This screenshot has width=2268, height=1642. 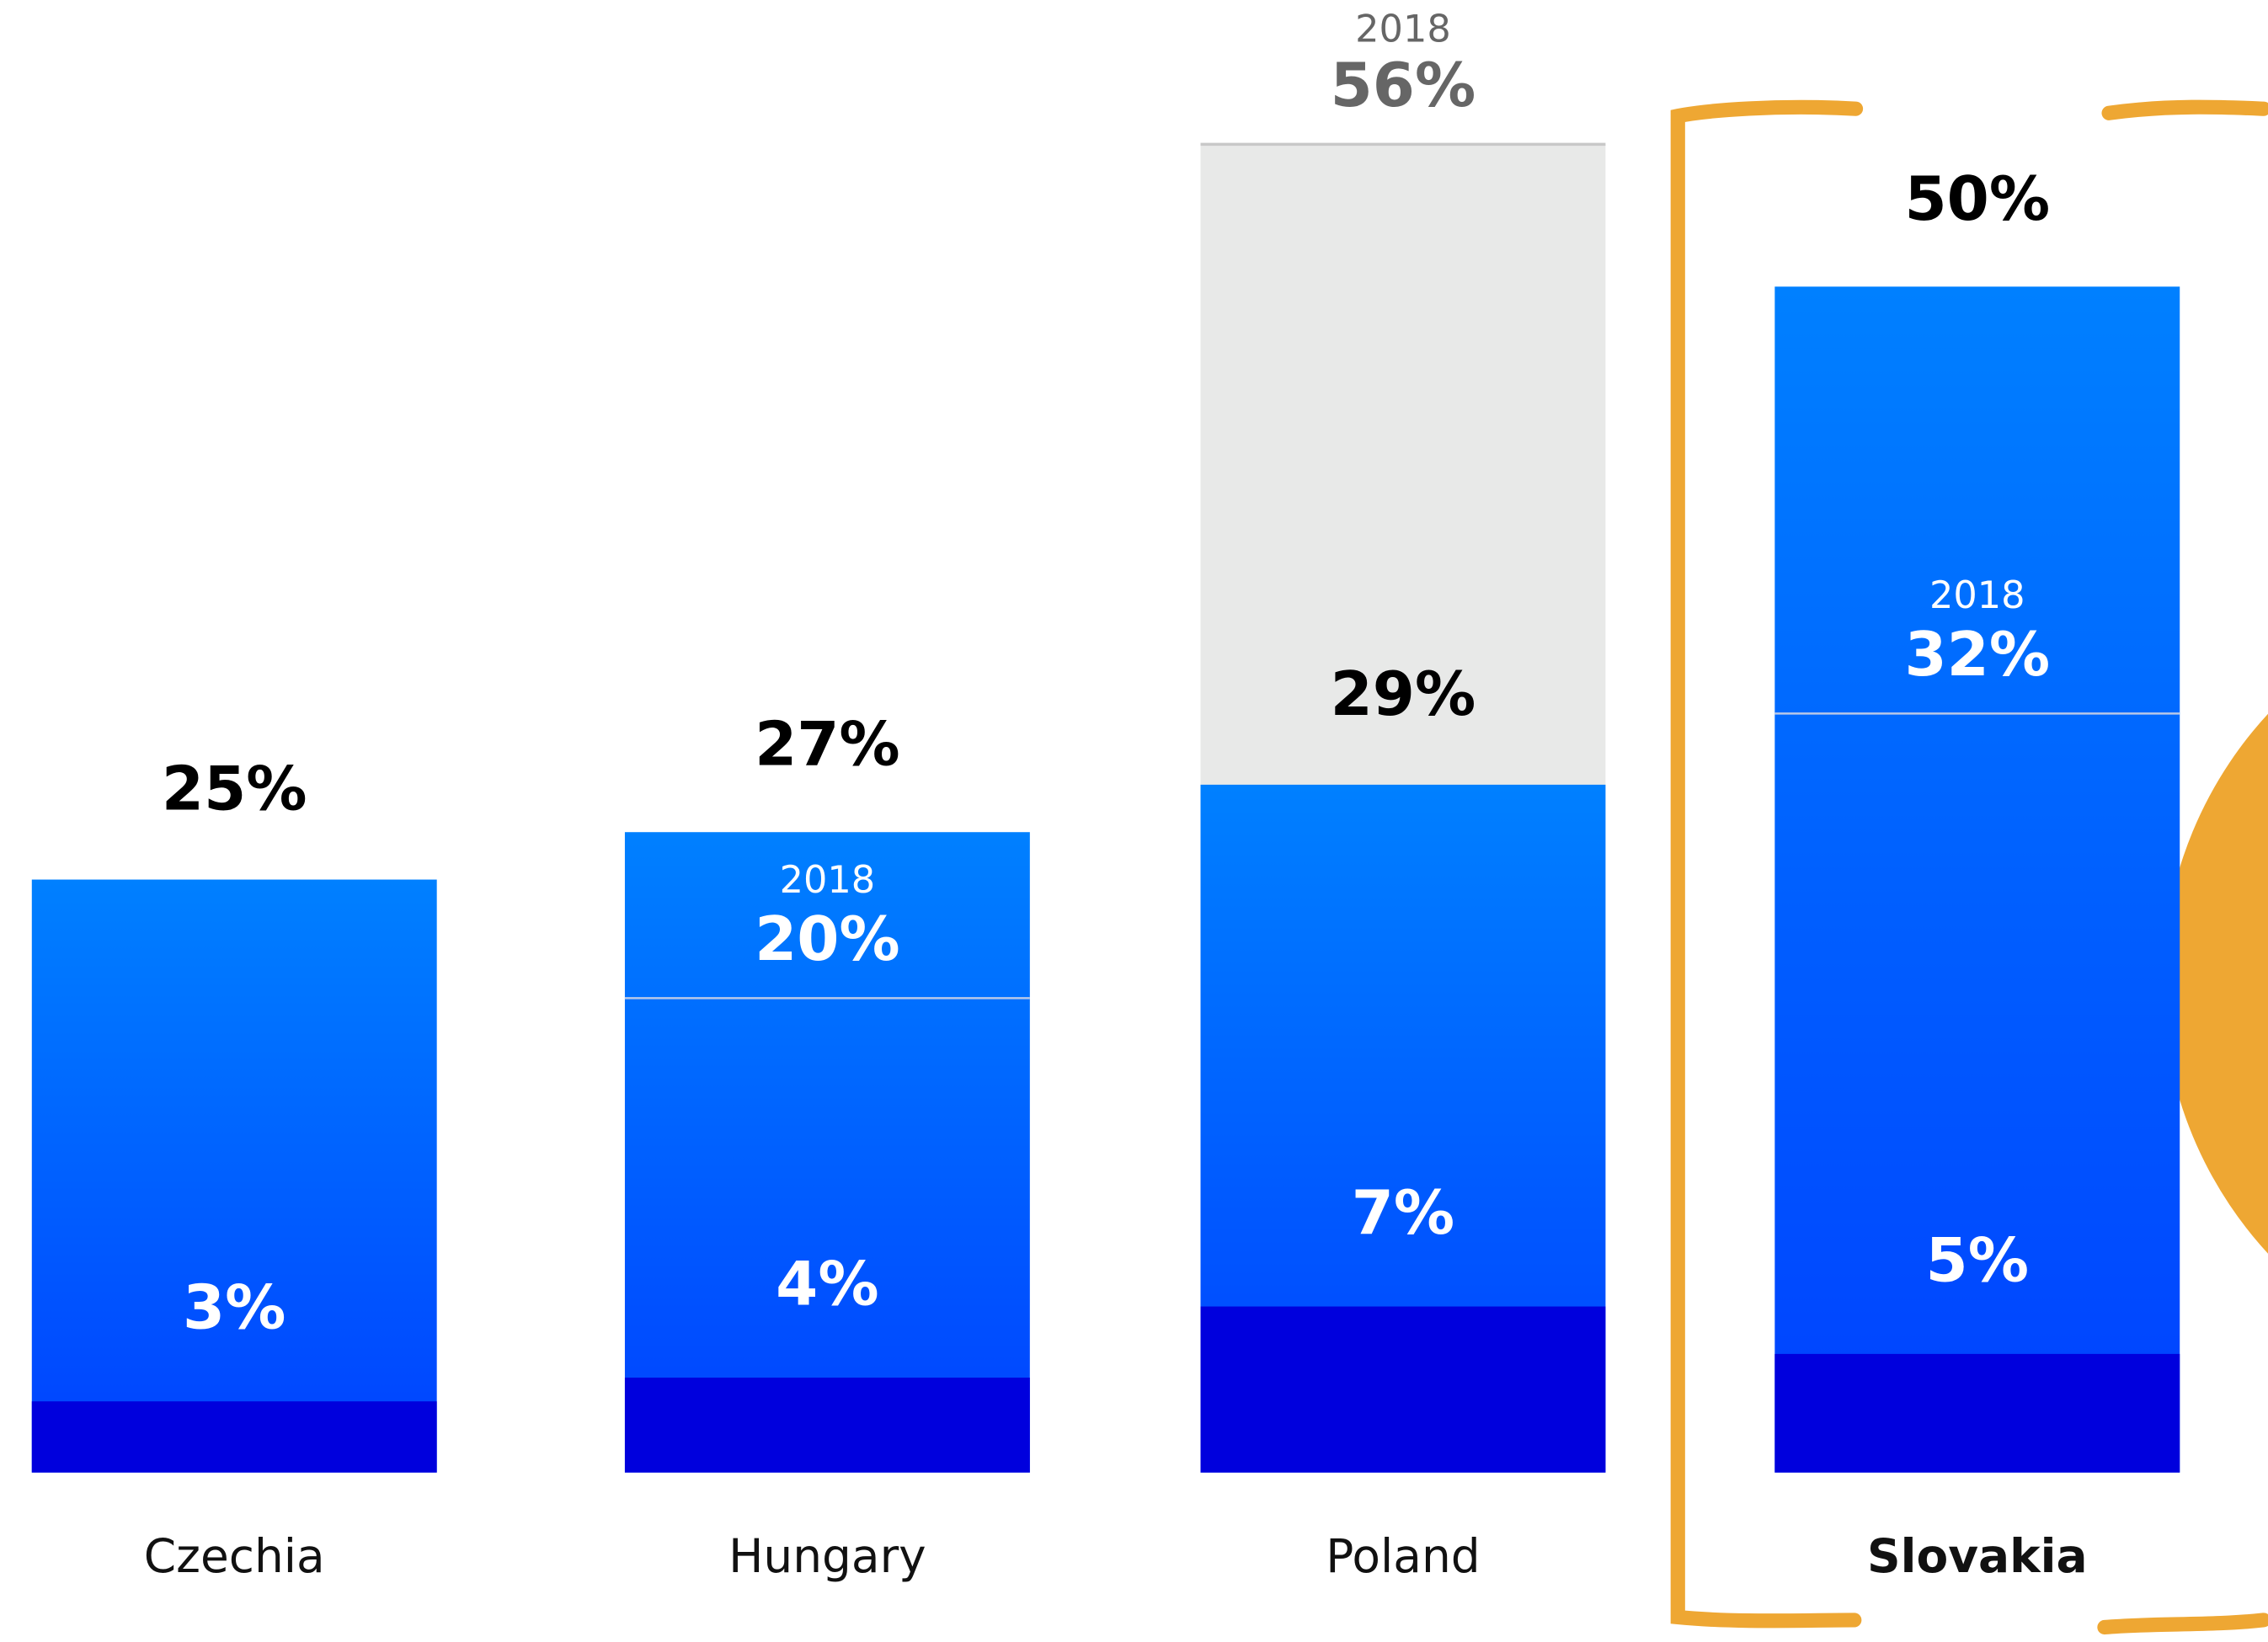 I want to click on value-label-2018: 56%, so click(x=1403, y=86).